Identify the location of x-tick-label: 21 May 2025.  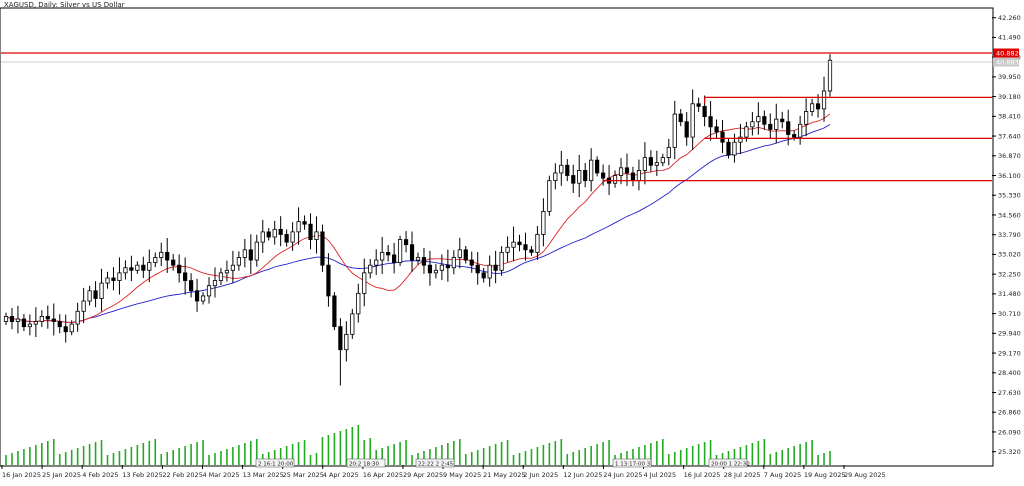
(504, 475).